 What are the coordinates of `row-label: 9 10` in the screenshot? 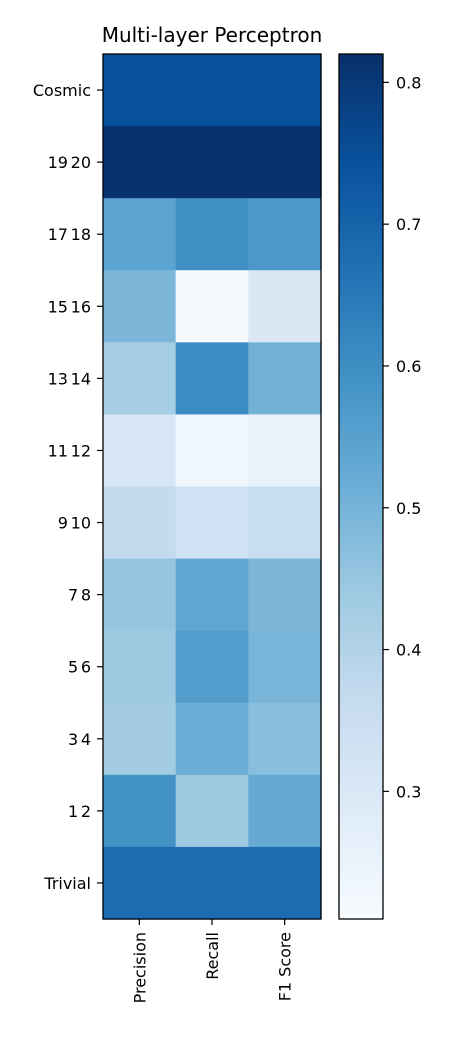 It's located at (74, 523).